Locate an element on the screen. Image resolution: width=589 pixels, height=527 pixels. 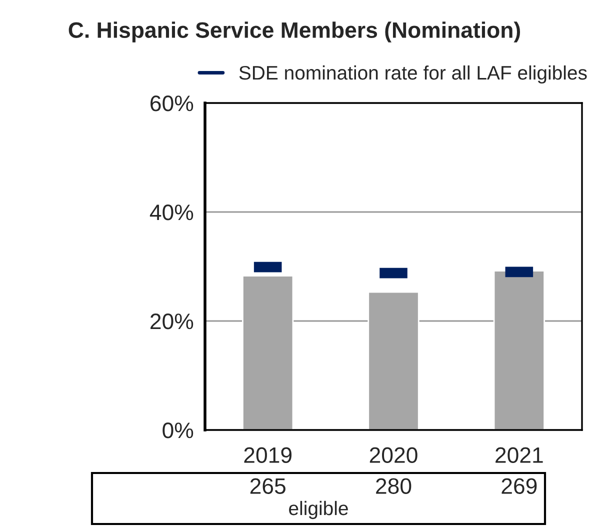
x-tick-label: 2021 is located at coordinates (519, 455).